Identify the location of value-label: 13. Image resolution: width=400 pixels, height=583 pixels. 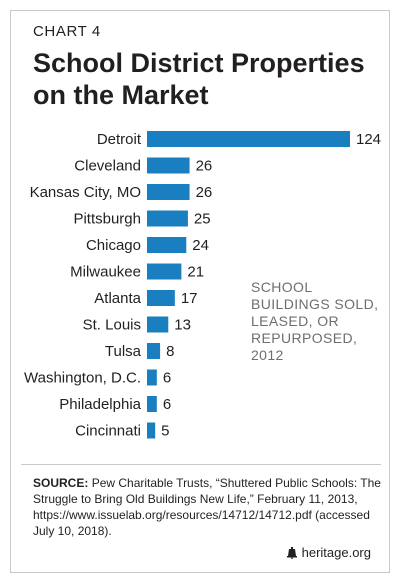
(182, 325).